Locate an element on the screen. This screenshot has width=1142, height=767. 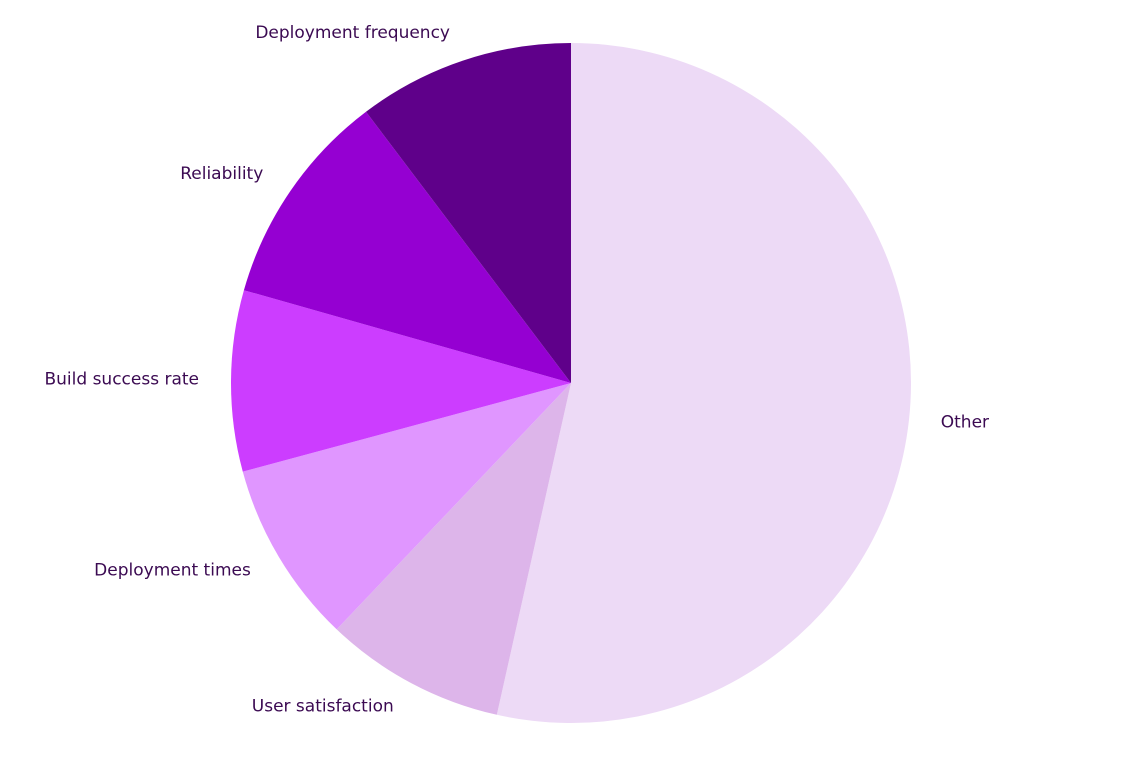
pie-slice-deployment-times is located at coordinates (406, 506).